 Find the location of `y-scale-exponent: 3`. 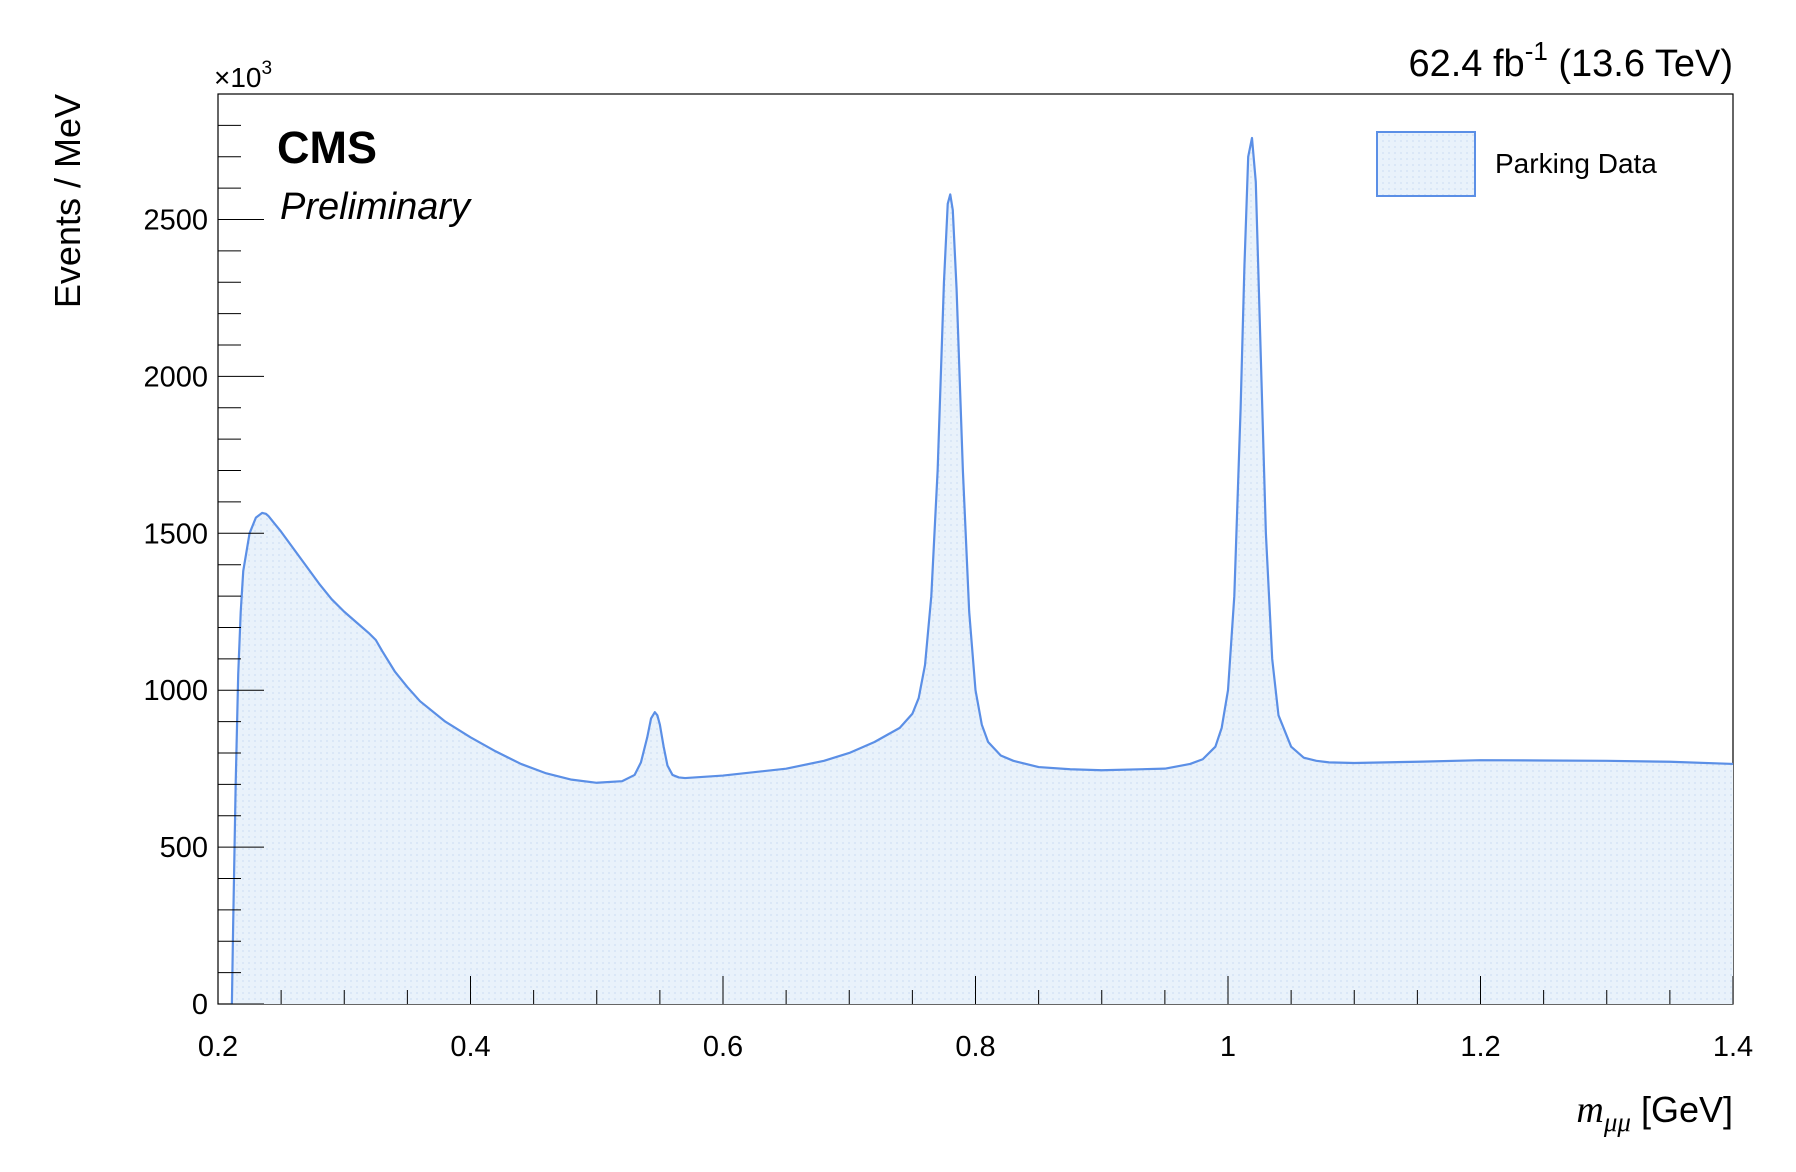

y-scale-exponent: 3 is located at coordinates (267, 68).